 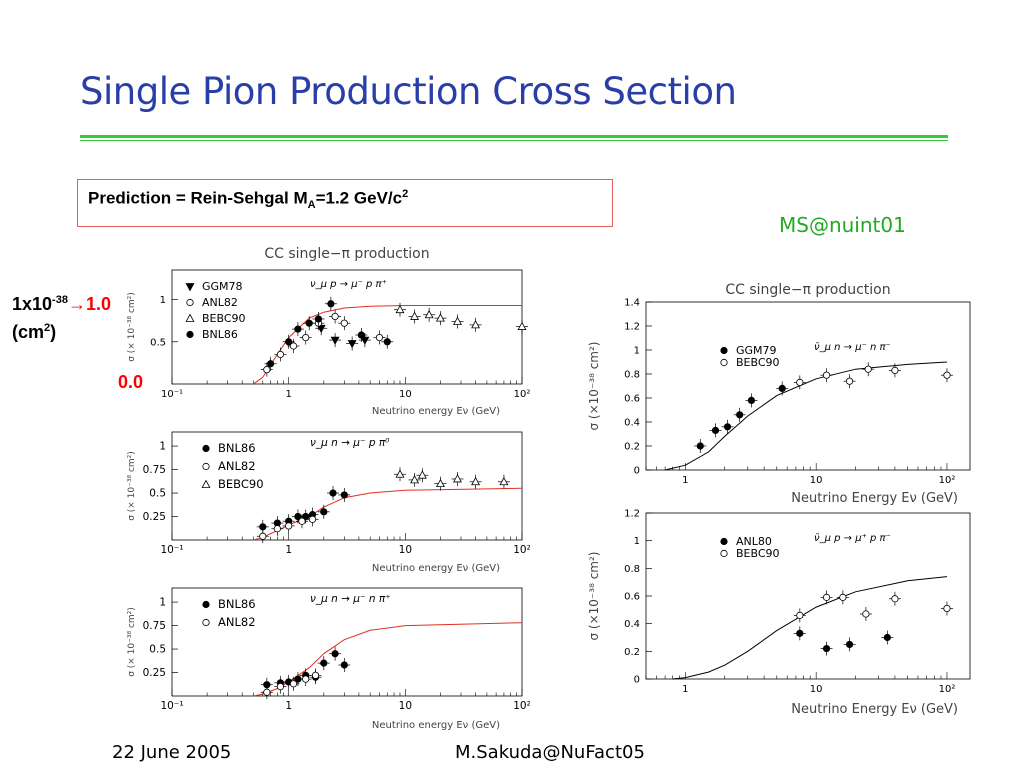 What do you see at coordinates (172, 752) in the screenshot?
I see `footer-date: 22 June 2005` at bounding box center [172, 752].